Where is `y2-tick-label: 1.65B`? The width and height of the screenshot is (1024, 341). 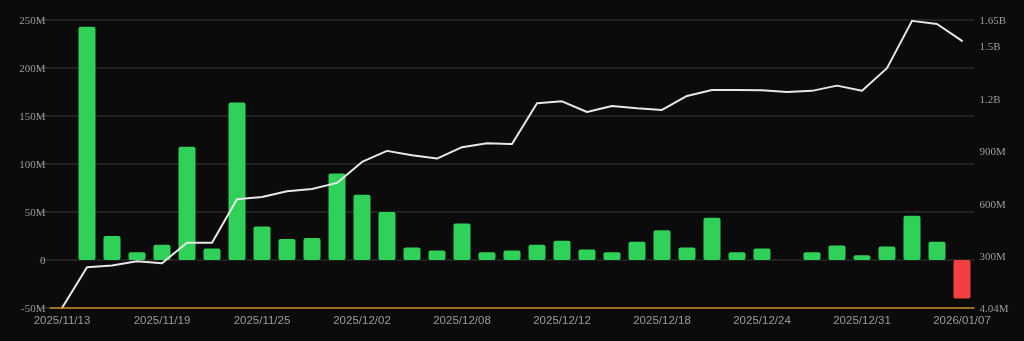
y2-tick-label: 1.65B is located at coordinates (993, 19).